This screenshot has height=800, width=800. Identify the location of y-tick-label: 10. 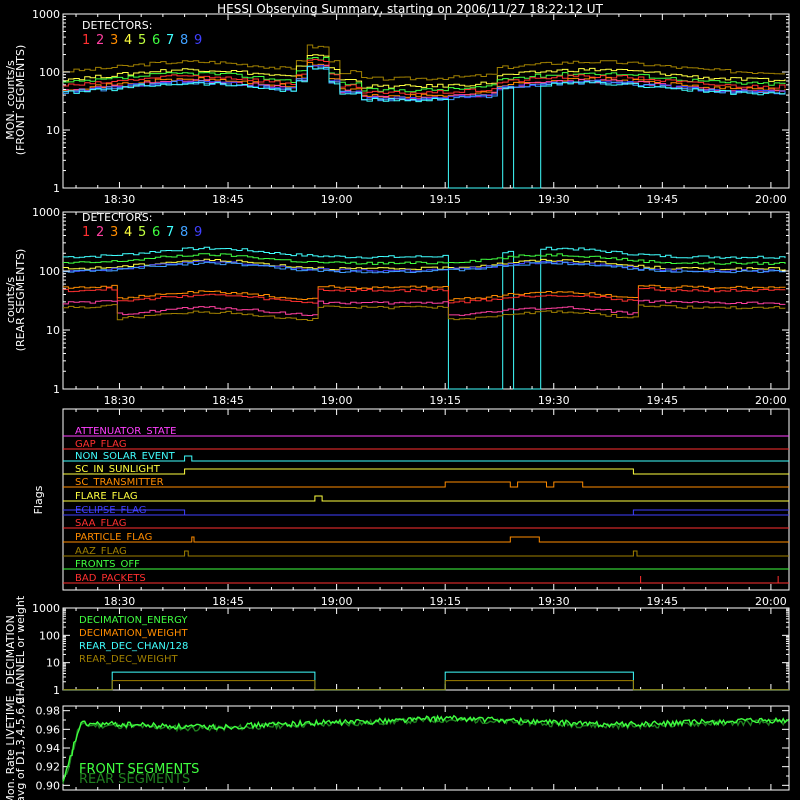
(53, 330).